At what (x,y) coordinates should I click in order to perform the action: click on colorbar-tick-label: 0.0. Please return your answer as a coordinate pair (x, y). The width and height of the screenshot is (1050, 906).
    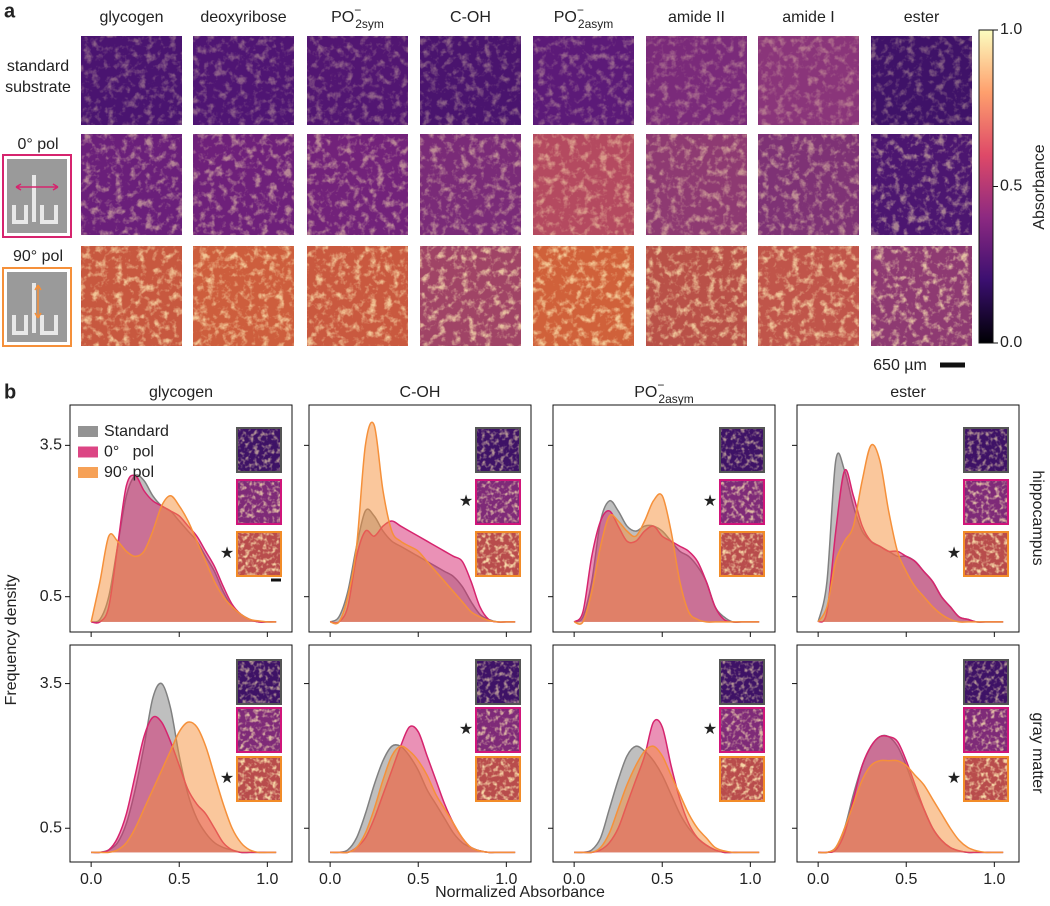
    Looking at the image, I should click on (1011, 342).